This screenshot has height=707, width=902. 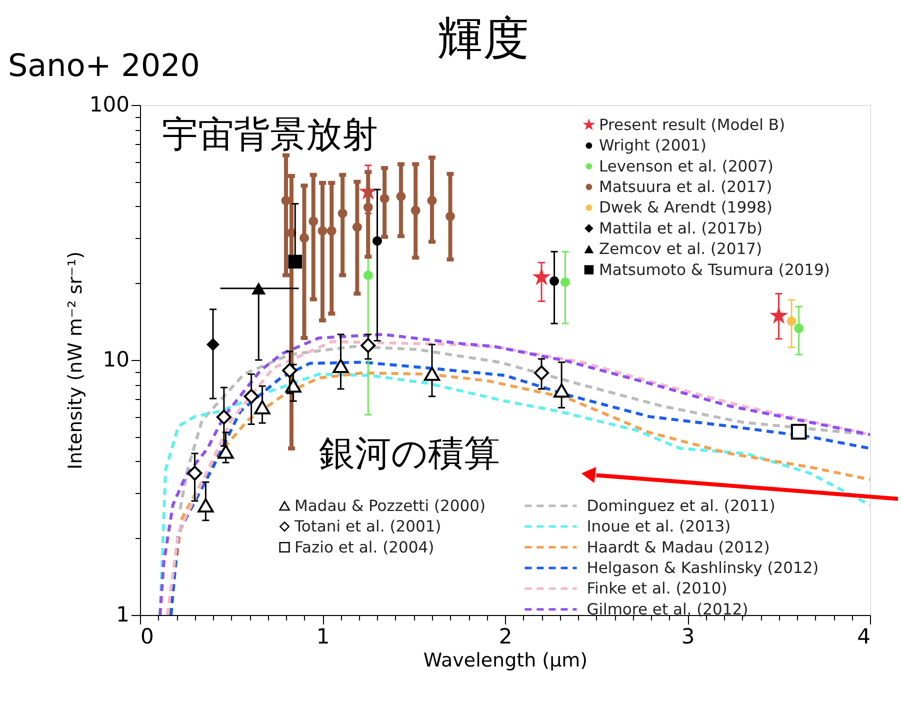 What do you see at coordinates (483, 38) in the screenshot?
I see `chart-title: 輝度` at bounding box center [483, 38].